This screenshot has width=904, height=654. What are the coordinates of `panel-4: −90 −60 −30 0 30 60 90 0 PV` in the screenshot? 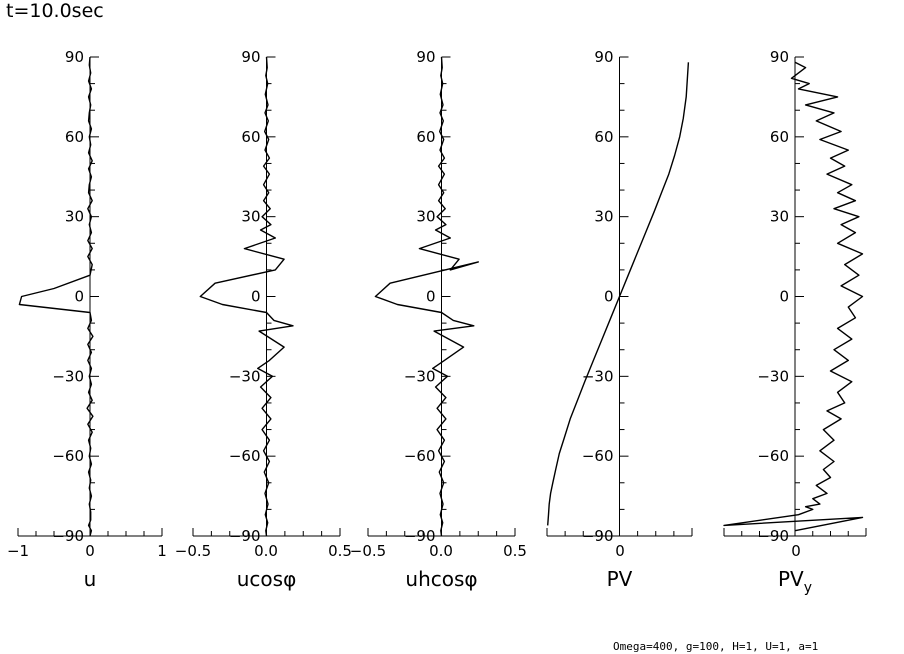 It's located at (619, 319).